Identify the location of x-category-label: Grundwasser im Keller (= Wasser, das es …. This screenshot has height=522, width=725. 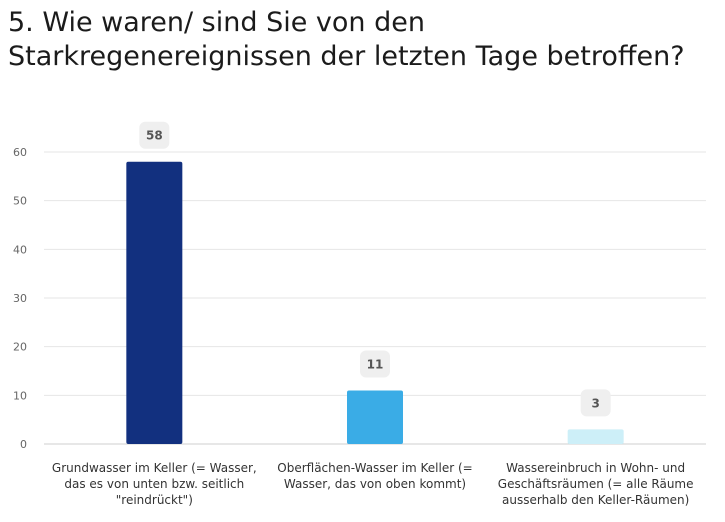
(154, 484).